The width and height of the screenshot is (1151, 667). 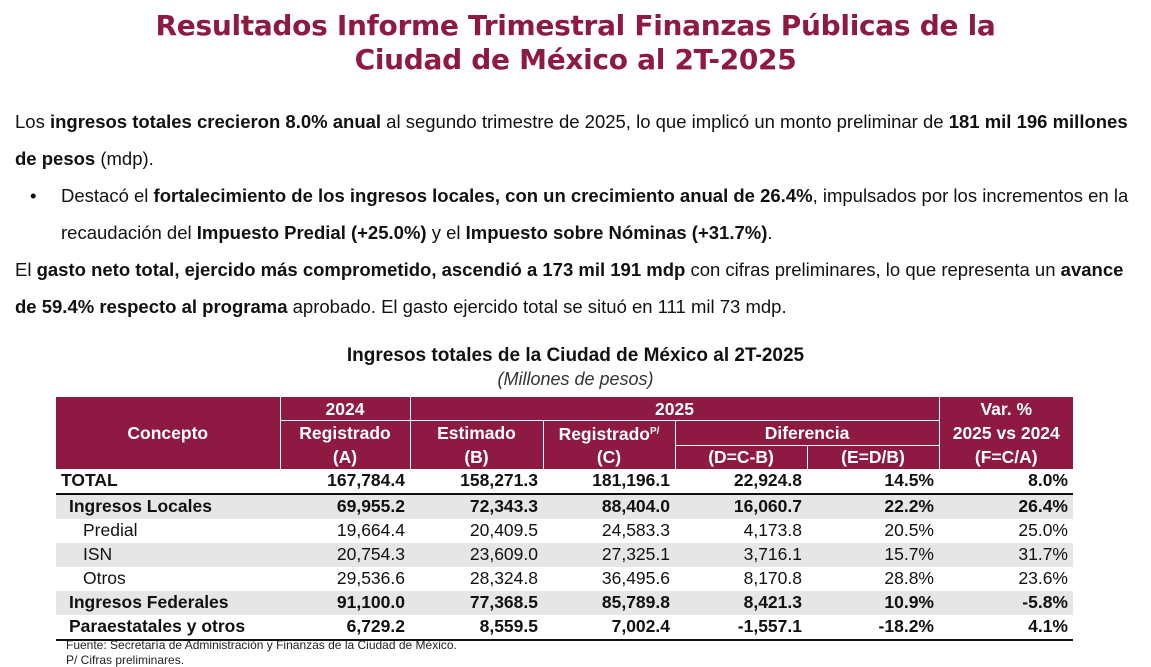 What do you see at coordinates (168, 602) in the screenshot?
I see `cell-concepto: Ingresos Federales` at bounding box center [168, 602].